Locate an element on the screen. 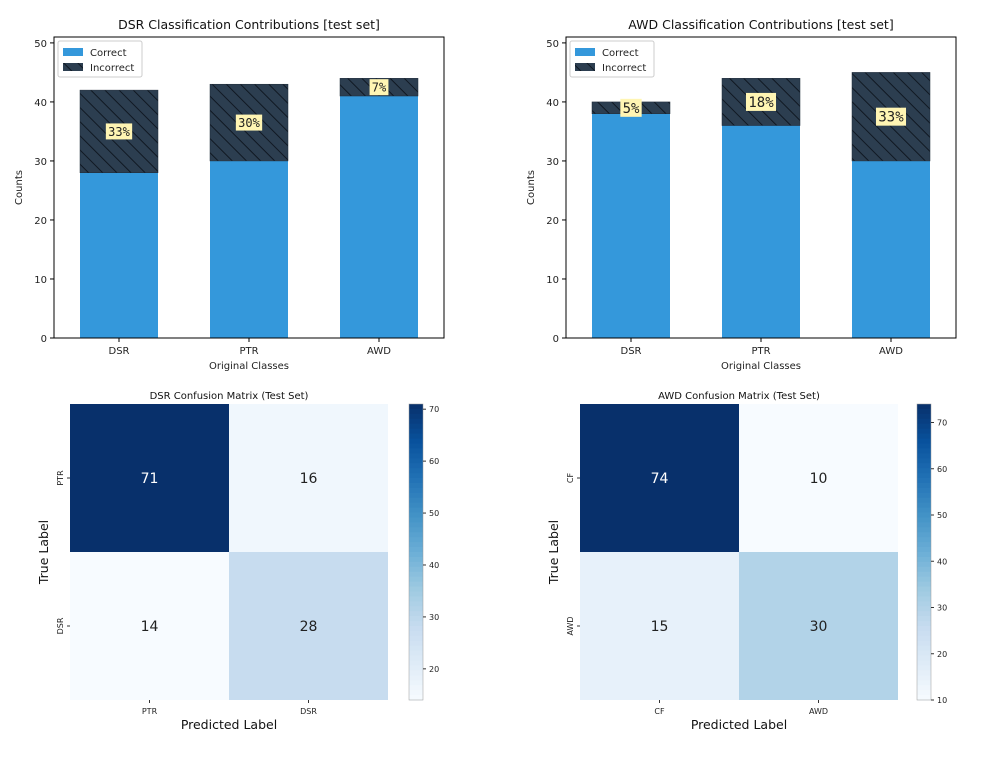 The image size is (997, 769). heatmap-cell-value-0-1: 10 is located at coordinates (819, 479).